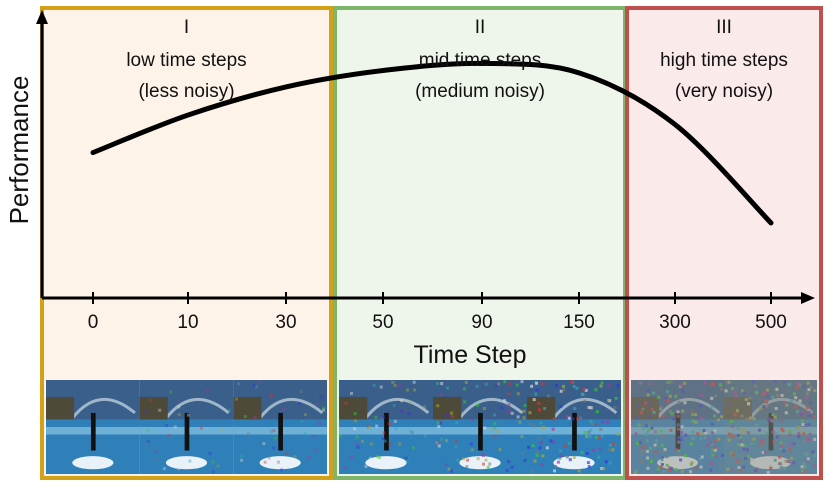 The width and height of the screenshot is (831, 483). I want to click on region-3-title: high time steps, so click(724, 60).